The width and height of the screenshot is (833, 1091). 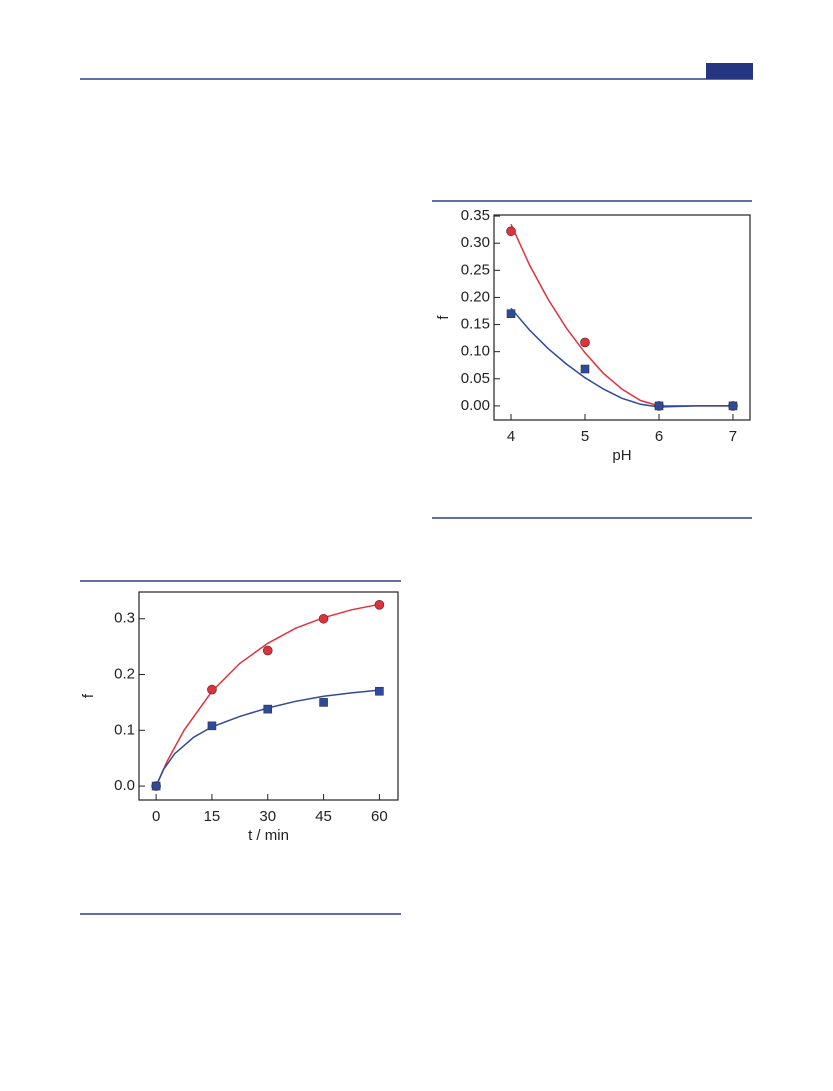 I want to click on y-tick-label: 0.20, so click(x=475, y=296).